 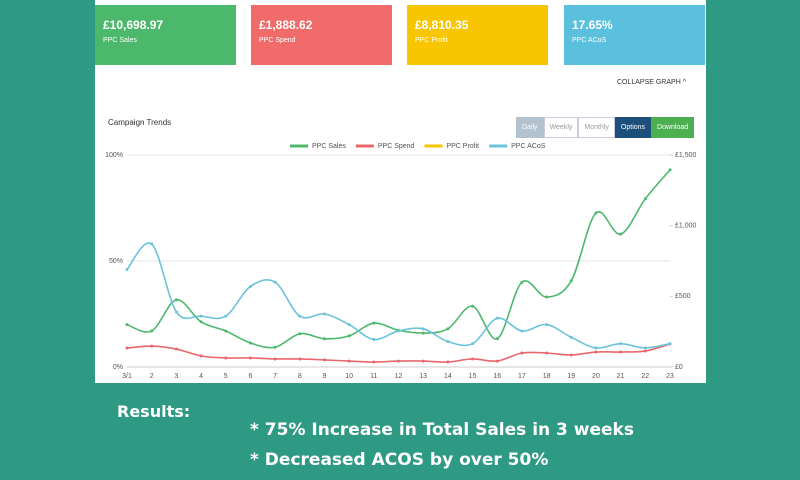 What do you see at coordinates (686, 226) in the screenshot?
I see `y2-tick-label: £1,000` at bounding box center [686, 226].